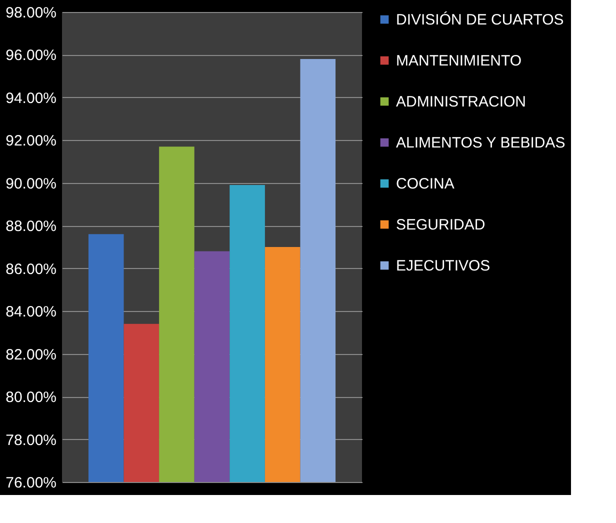 Image resolution: width=616 pixels, height=523 pixels. I want to click on y-tick-label: 88.00%, so click(31, 227).